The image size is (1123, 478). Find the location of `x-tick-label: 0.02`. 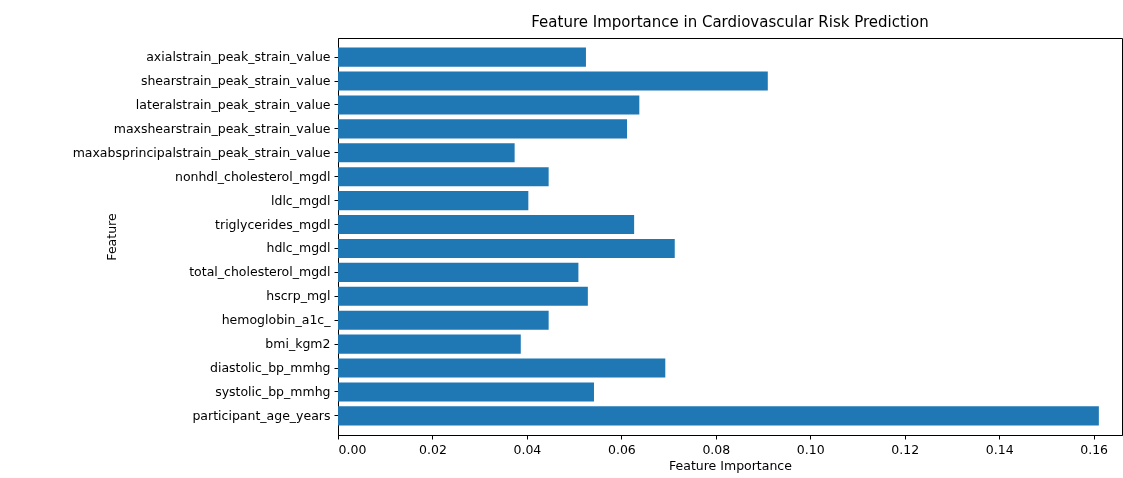

x-tick-label: 0.02 is located at coordinates (433, 449).